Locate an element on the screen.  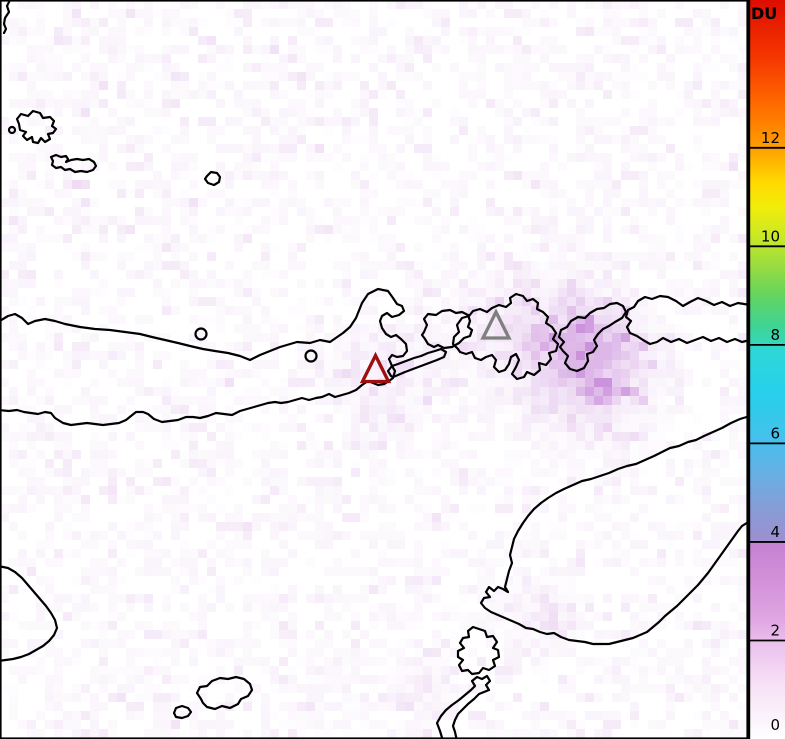
gray-triangle-volcano-marker is located at coordinates (496, 324).